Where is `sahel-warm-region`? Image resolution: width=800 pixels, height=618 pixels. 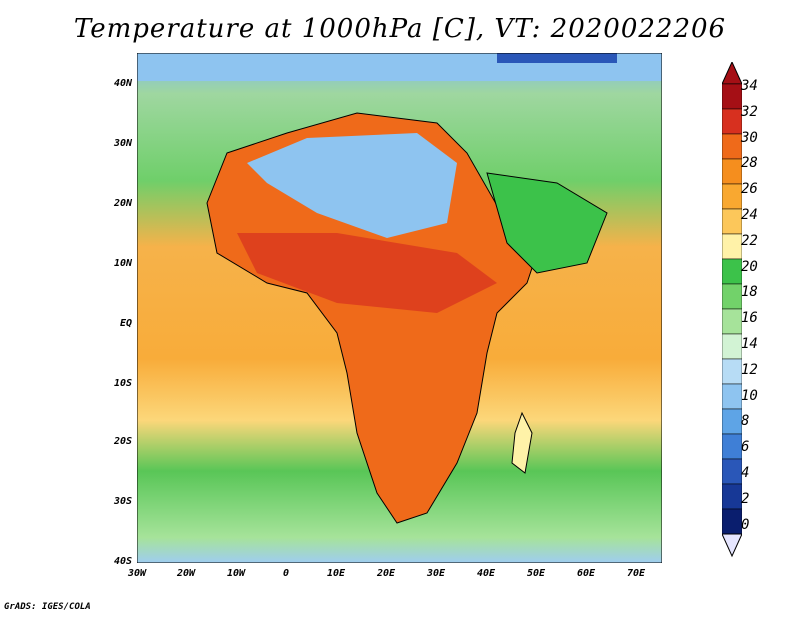
sahel-warm-region is located at coordinates (367, 273).